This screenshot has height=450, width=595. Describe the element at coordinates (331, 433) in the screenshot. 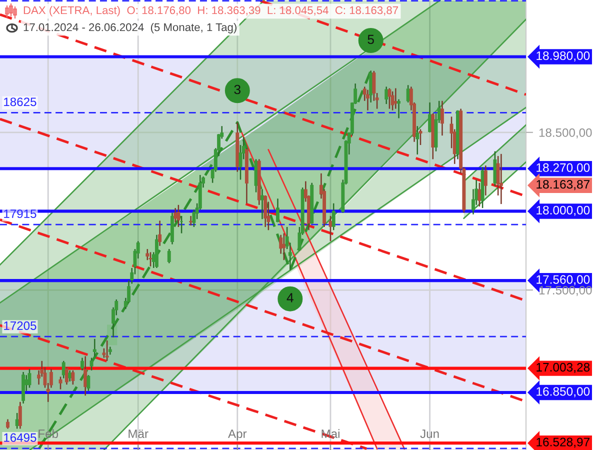

I see `x-tick-label: Mai` at that location.